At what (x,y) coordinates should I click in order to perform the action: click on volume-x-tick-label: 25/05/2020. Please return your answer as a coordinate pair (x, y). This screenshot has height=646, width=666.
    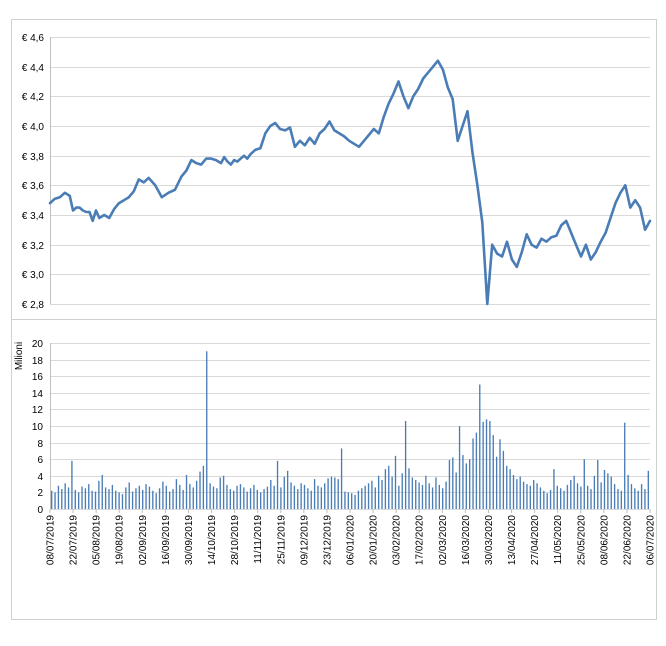
    Looking at the image, I should click on (581, 540).